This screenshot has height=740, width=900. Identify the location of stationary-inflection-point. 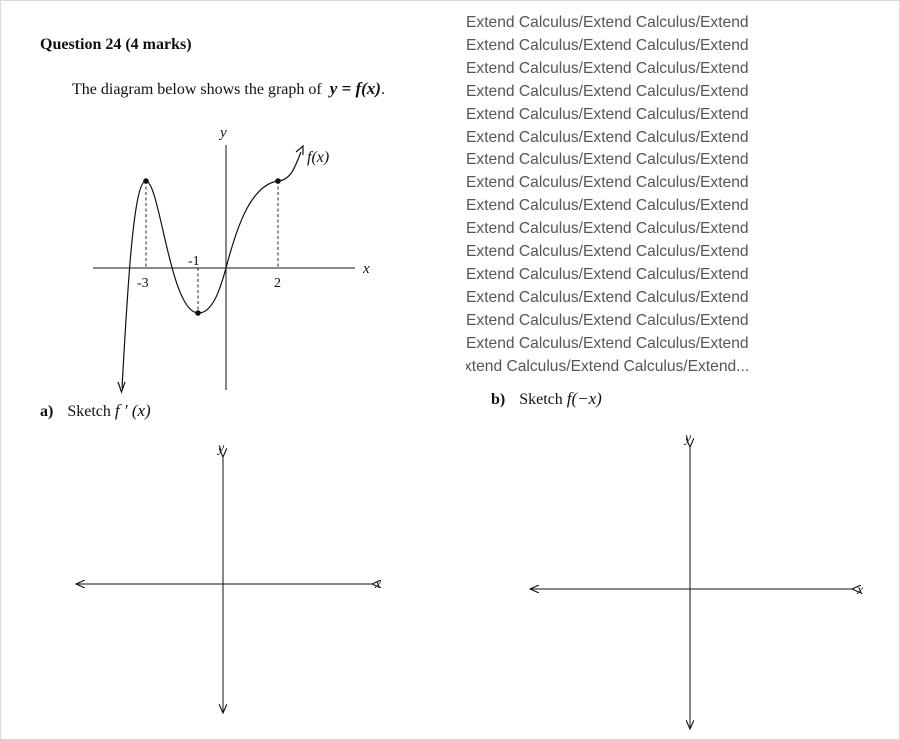
(278, 181).